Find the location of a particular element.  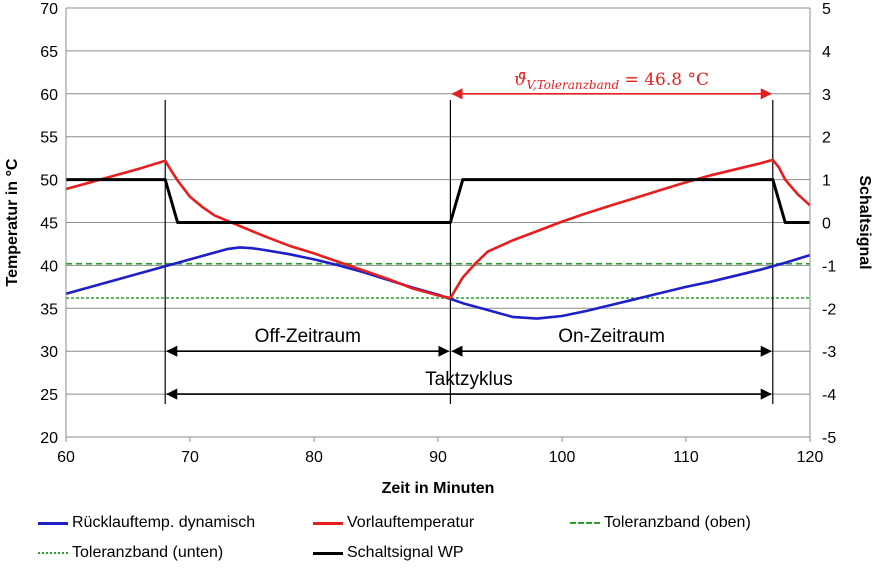

y-tick-label: 30 is located at coordinates (49, 352).